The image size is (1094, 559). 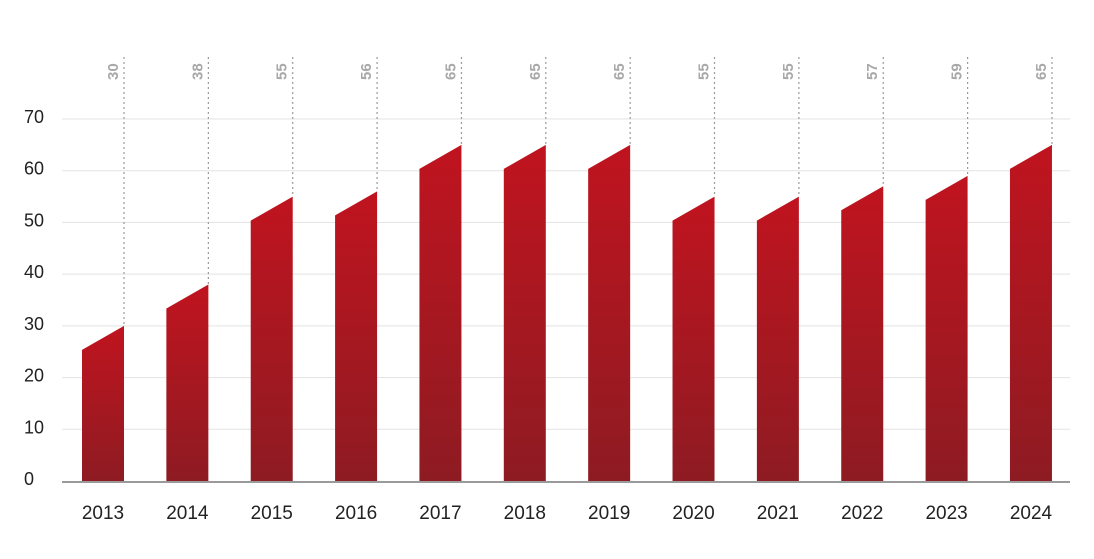 What do you see at coordinates (356, 336) in the screenshot?
I see `bar-2016` at bounding box center [356, 336].